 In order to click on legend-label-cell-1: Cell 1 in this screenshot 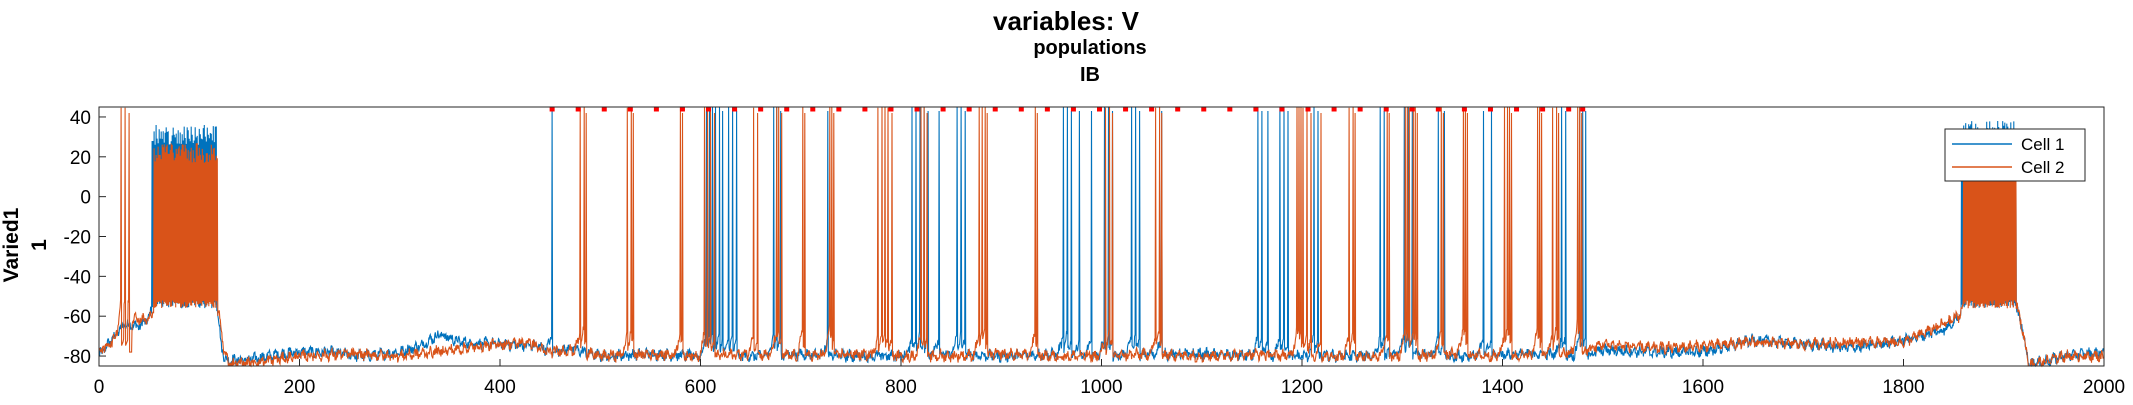, I will do `click(2042, 144)`.